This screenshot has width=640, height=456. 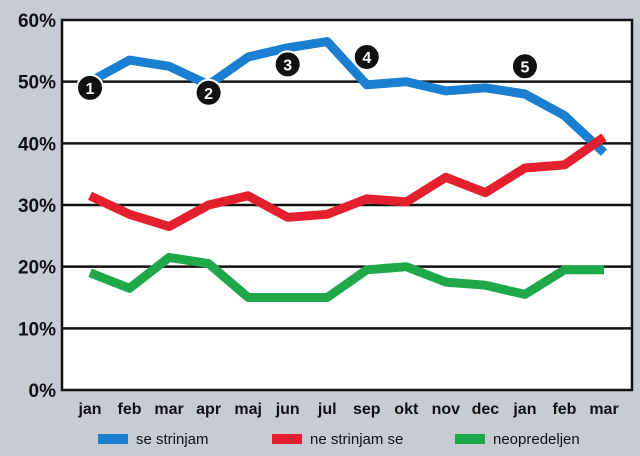 I want to click on x-tick-label: okt, so click(x=406, y=409).